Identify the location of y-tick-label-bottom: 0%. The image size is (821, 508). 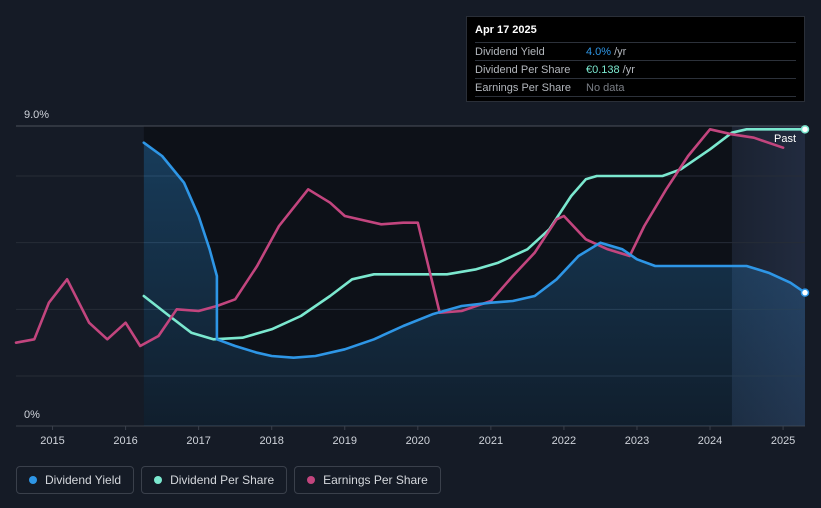
(32, 415).